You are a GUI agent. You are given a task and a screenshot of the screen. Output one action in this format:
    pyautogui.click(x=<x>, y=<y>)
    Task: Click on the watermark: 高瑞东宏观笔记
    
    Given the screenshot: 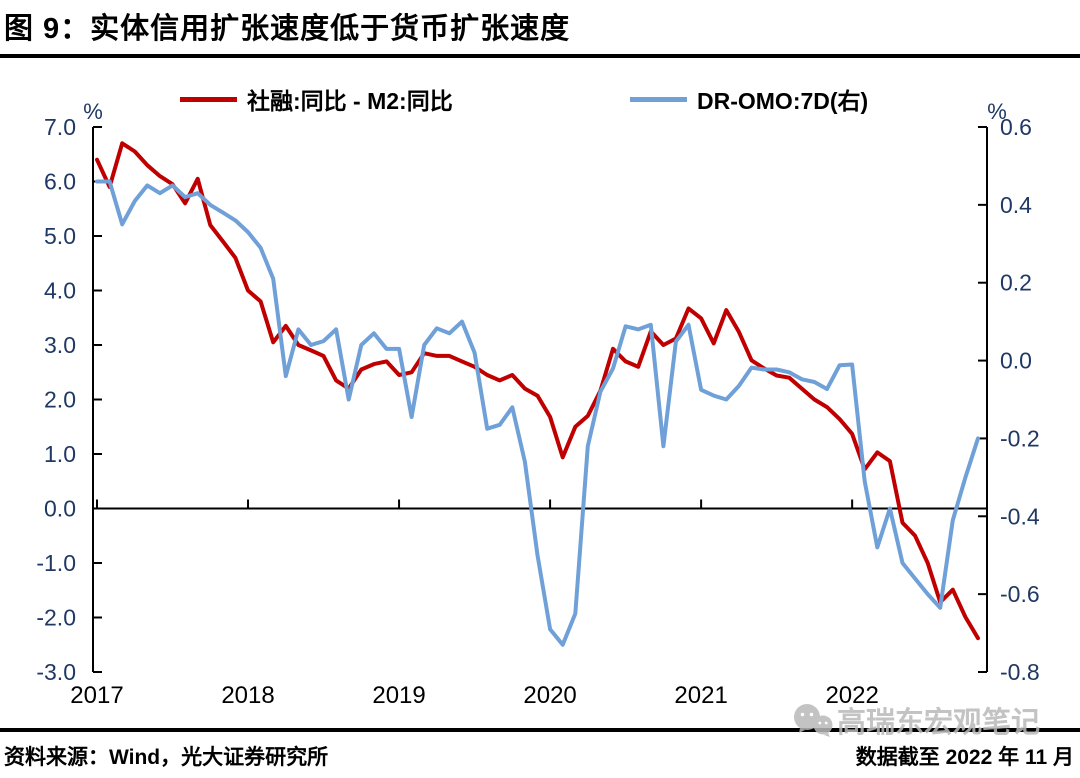 What is the action you would take?
    pyautogui.click(x=916, y=720)
    